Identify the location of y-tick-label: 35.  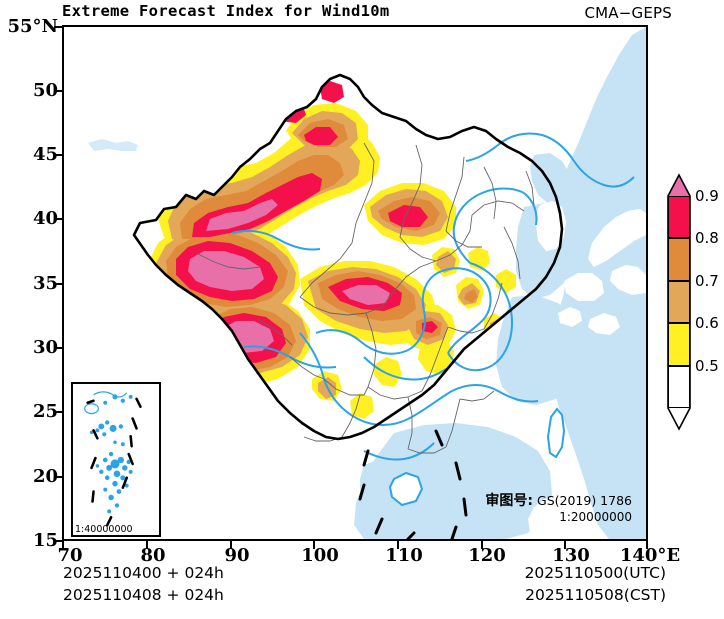
(45, 283).